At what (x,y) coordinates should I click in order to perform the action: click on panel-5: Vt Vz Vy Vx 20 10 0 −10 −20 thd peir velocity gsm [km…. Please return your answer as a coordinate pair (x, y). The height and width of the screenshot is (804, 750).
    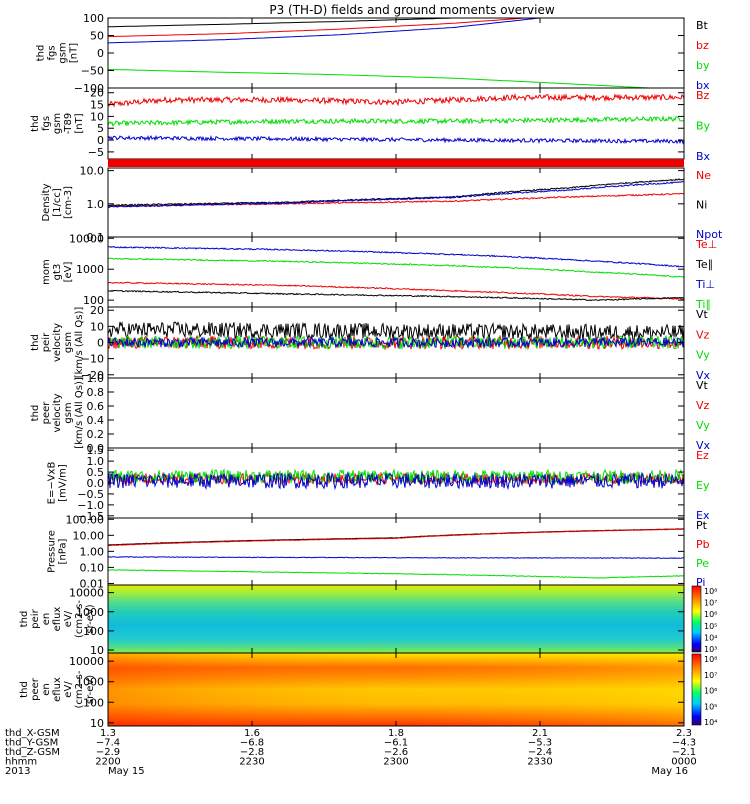
    Looking at the image, I should click on (370, 343).